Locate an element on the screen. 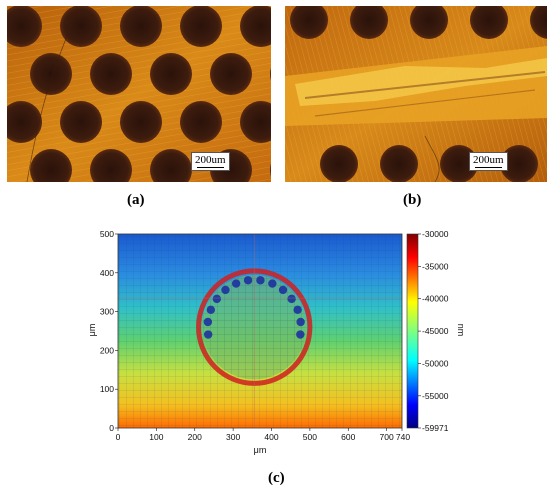  x-tick-label: 200 is located at coordinates (195, 437).